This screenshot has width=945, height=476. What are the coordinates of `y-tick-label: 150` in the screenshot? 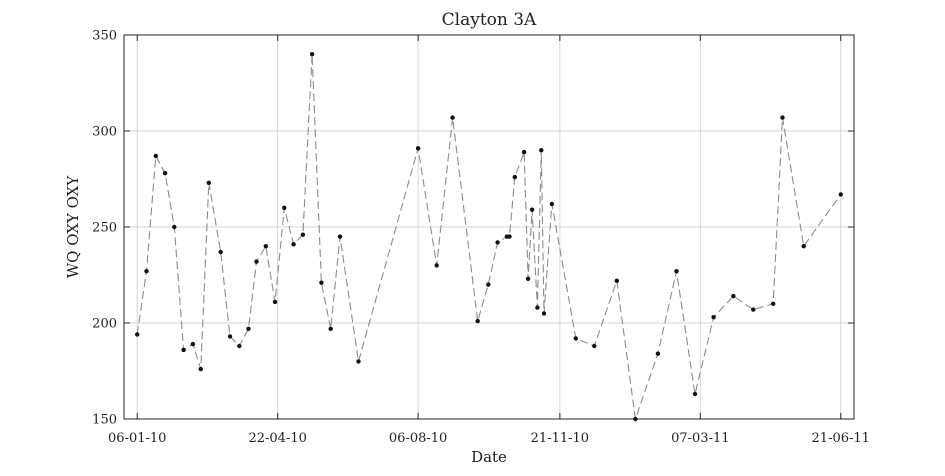 It's located at (104, 420).